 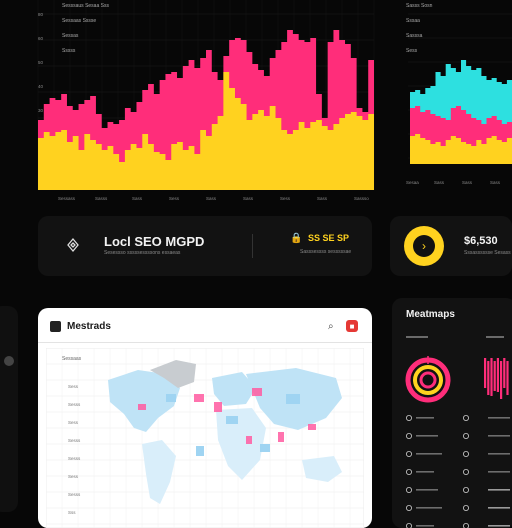 I want to click on map-title: Mestrads, so click(x=89, y=326).